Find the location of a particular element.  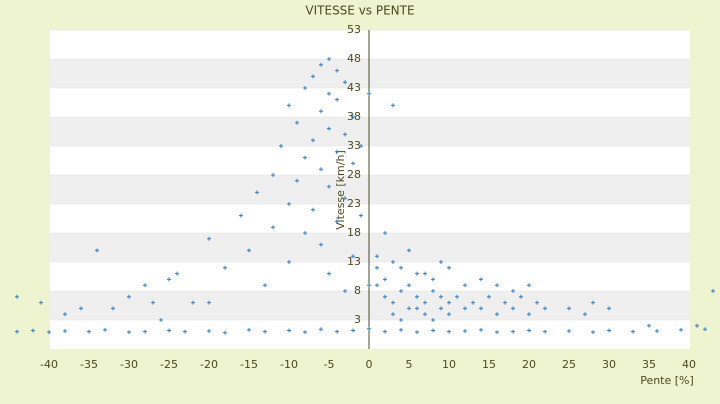

y-tick-label: 3 is located at coordinates (357, 319).